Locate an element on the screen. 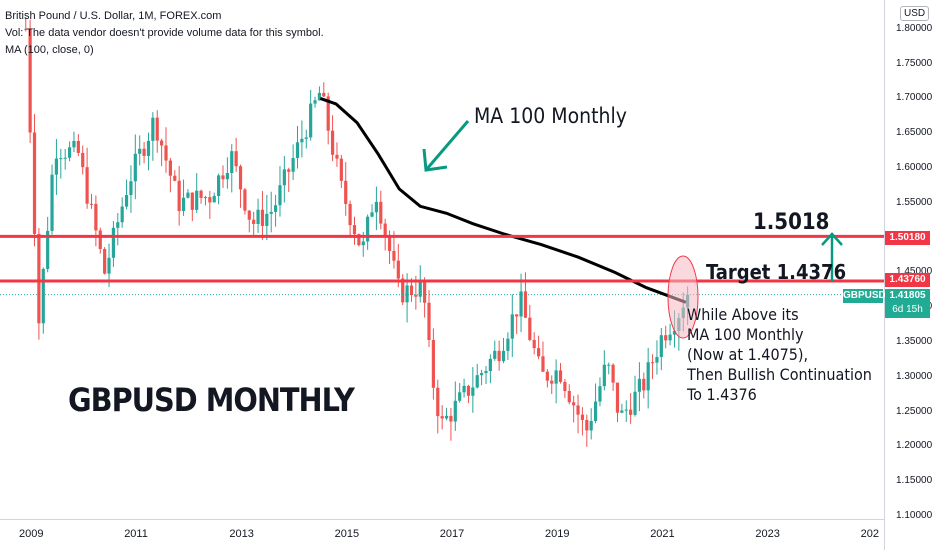 This screenshot has width=932, height=551. price-tick-label: 1.10000 is located at coordinates (914, 515).